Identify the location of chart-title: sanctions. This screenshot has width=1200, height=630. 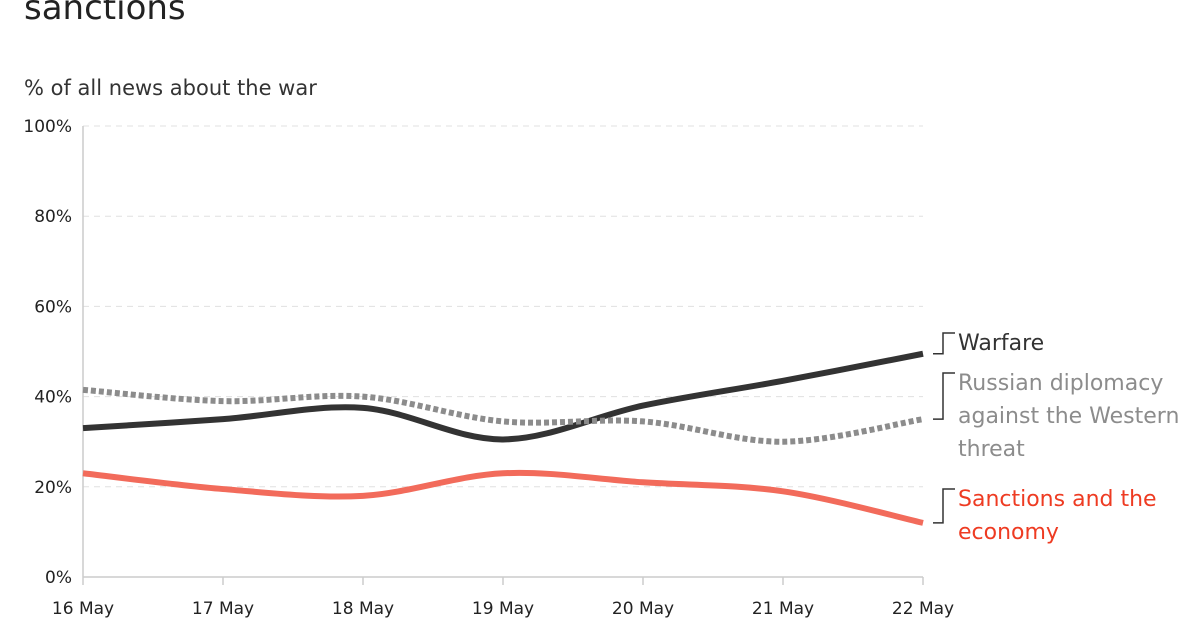
(105, 14).